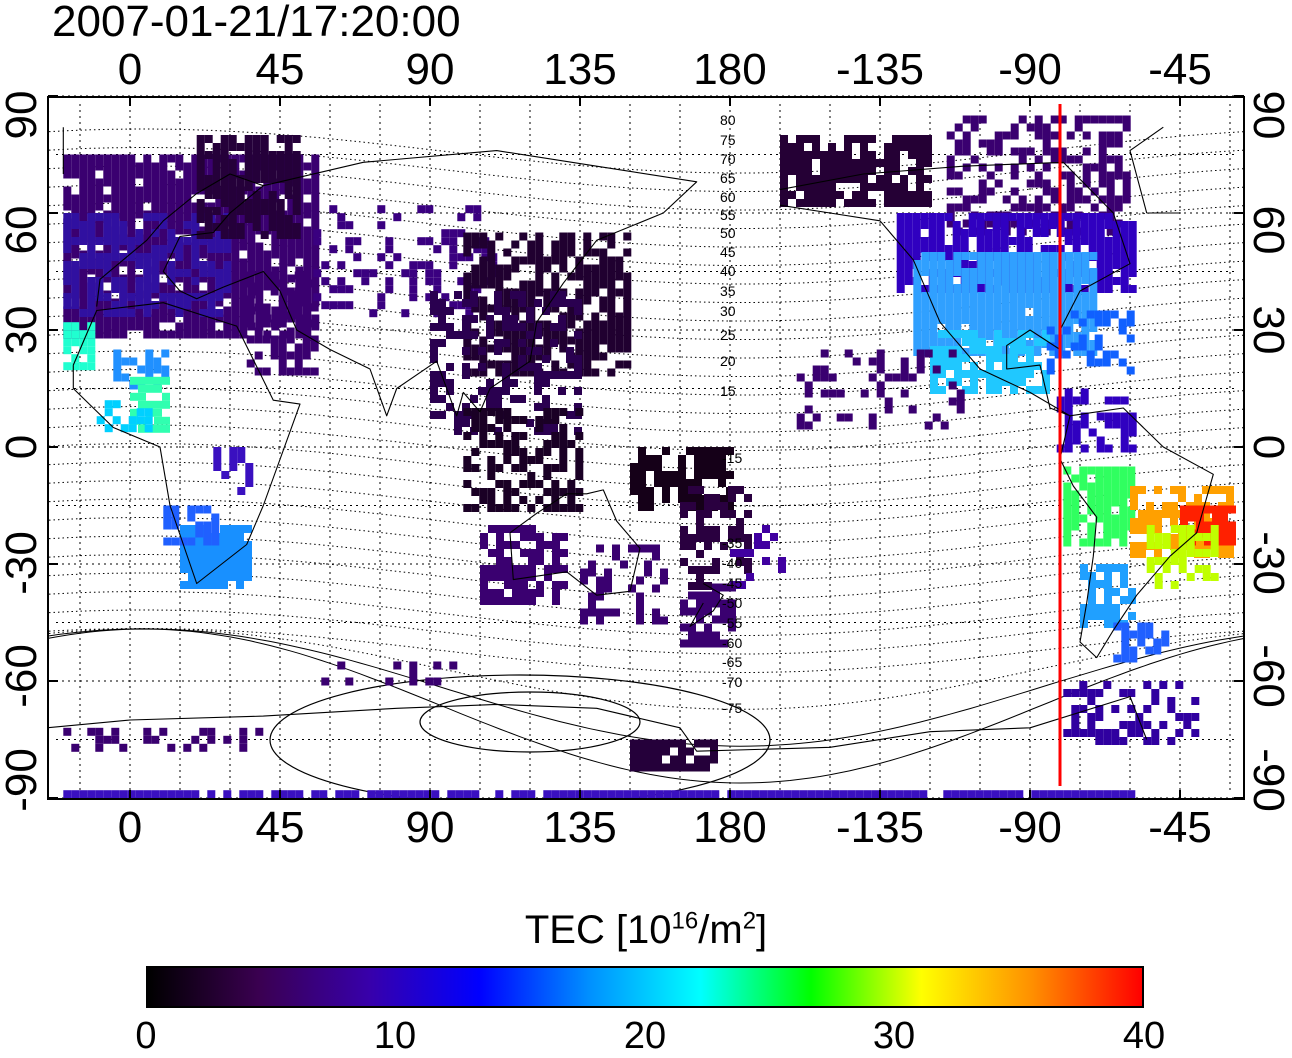 The width and height of the screenshot is (1292, 1058). What do you see at coordinates (732, 543) in the screenshot?
I see `contour-label: -35` at bounding box center [732, 543].